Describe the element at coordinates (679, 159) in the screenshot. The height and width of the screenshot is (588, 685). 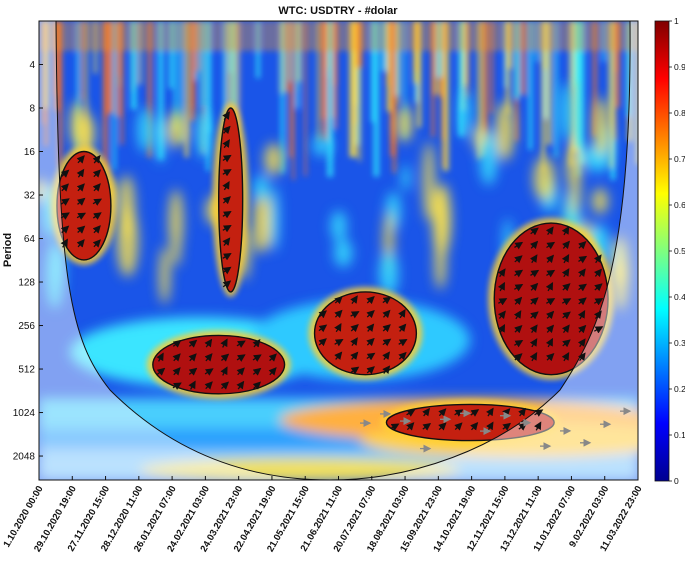
I see `colorbar-tick-label: 0.7` at that location.